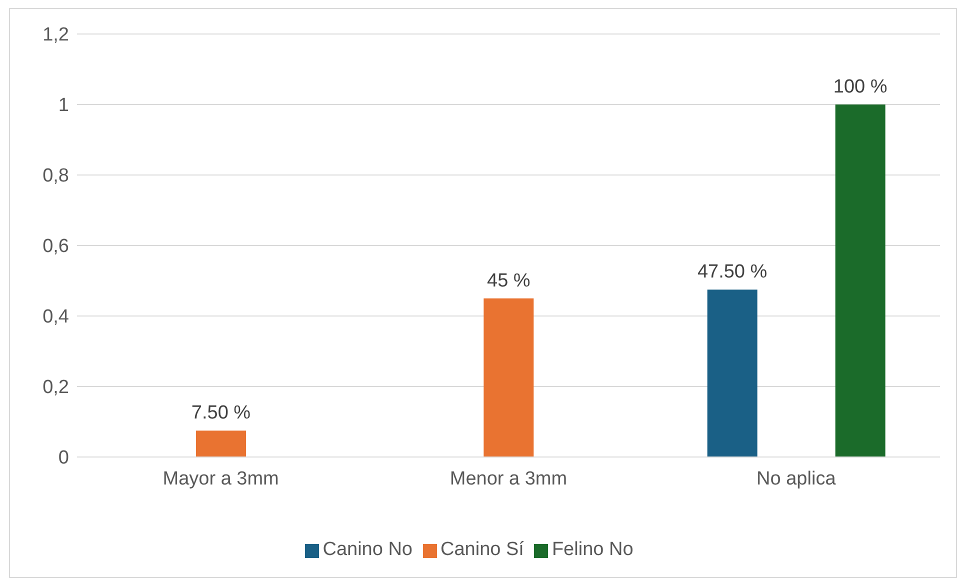  What do you see at coordinates (509, 479) in the screenshot?
I see `x-tick-label: Menor a 3mm` at bounding box center [509, 479].